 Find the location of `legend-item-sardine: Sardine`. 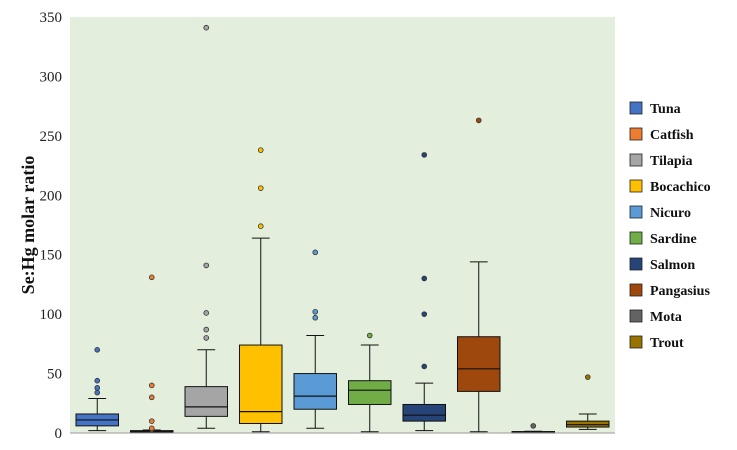

legend-item-sardine: Sardine is located at coordinates (663, 239).